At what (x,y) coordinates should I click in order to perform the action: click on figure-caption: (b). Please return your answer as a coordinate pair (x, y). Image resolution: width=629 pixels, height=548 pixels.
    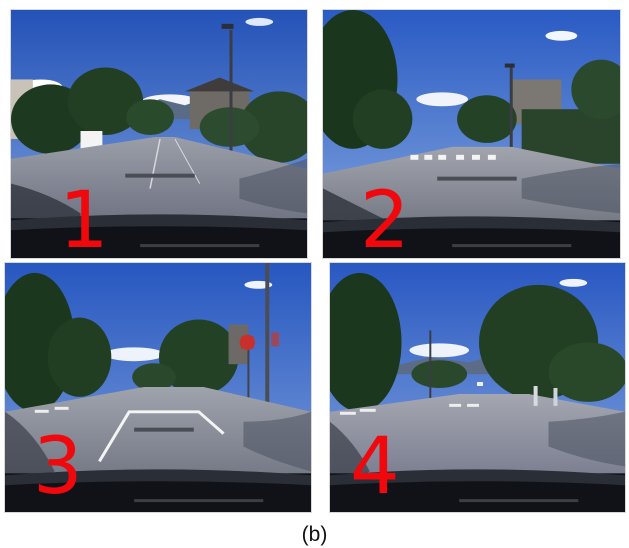
    Looking at the image, I should click on (314, 534).